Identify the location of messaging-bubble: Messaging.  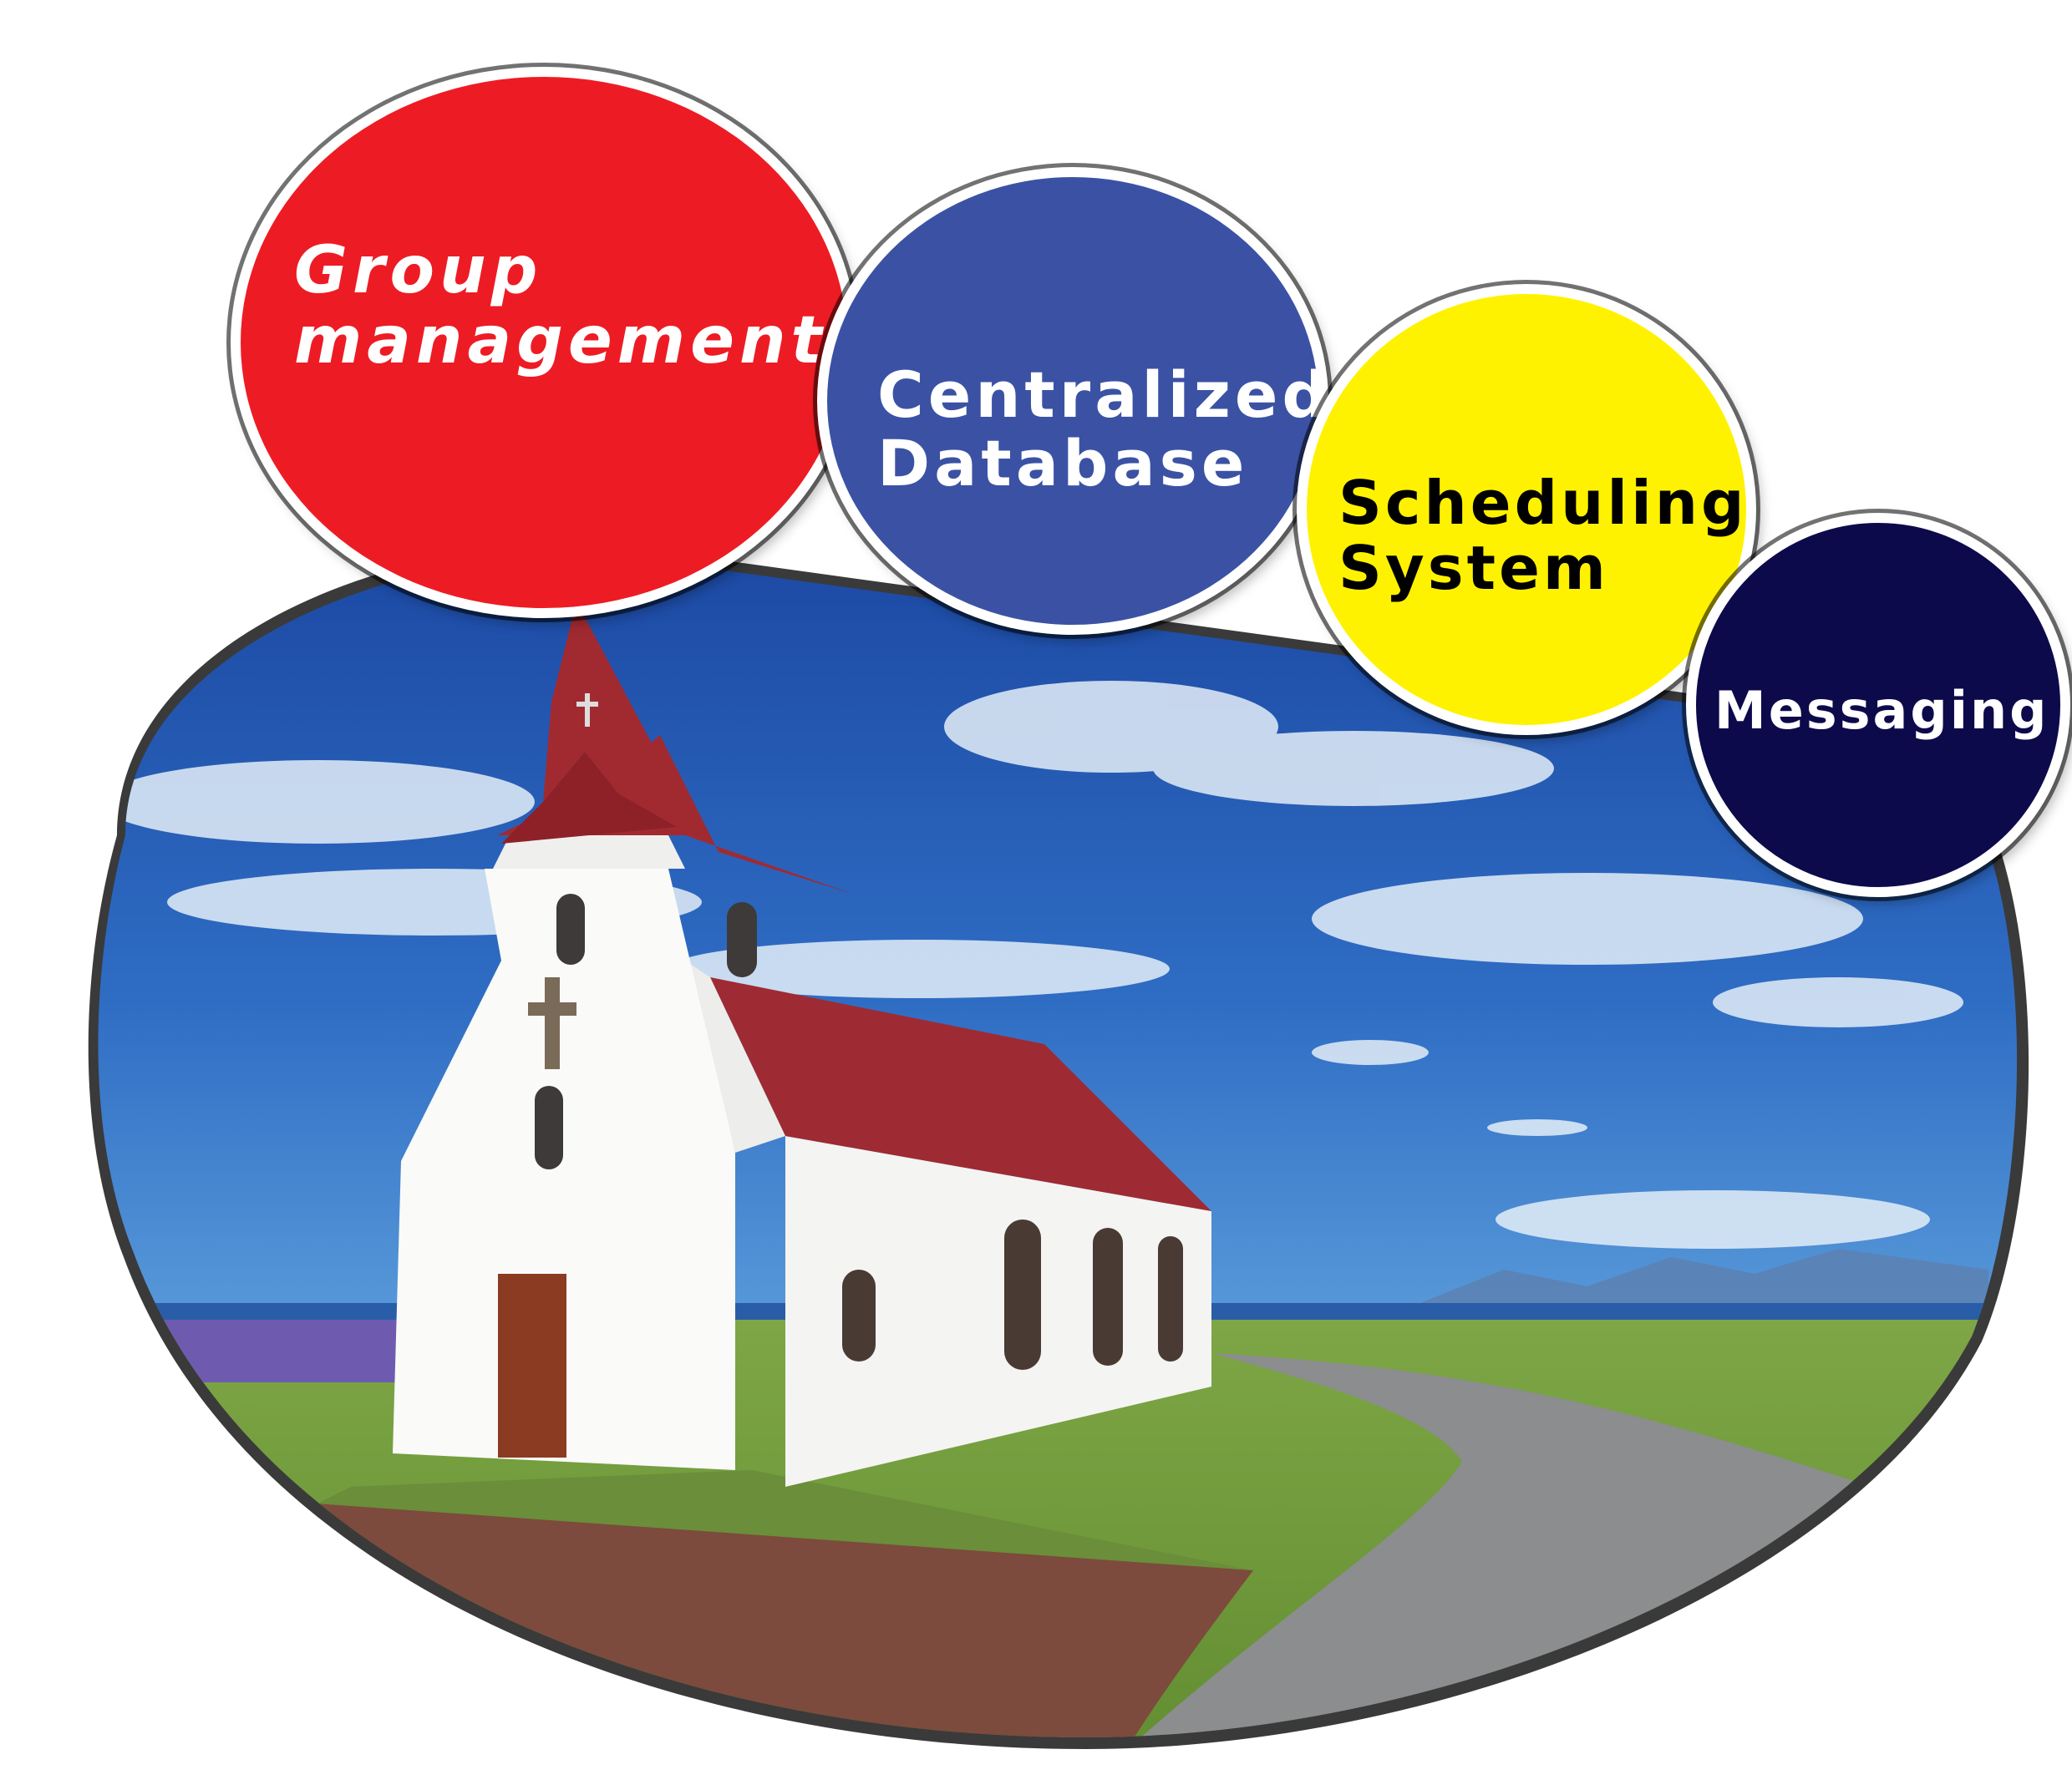
(1878, 705).